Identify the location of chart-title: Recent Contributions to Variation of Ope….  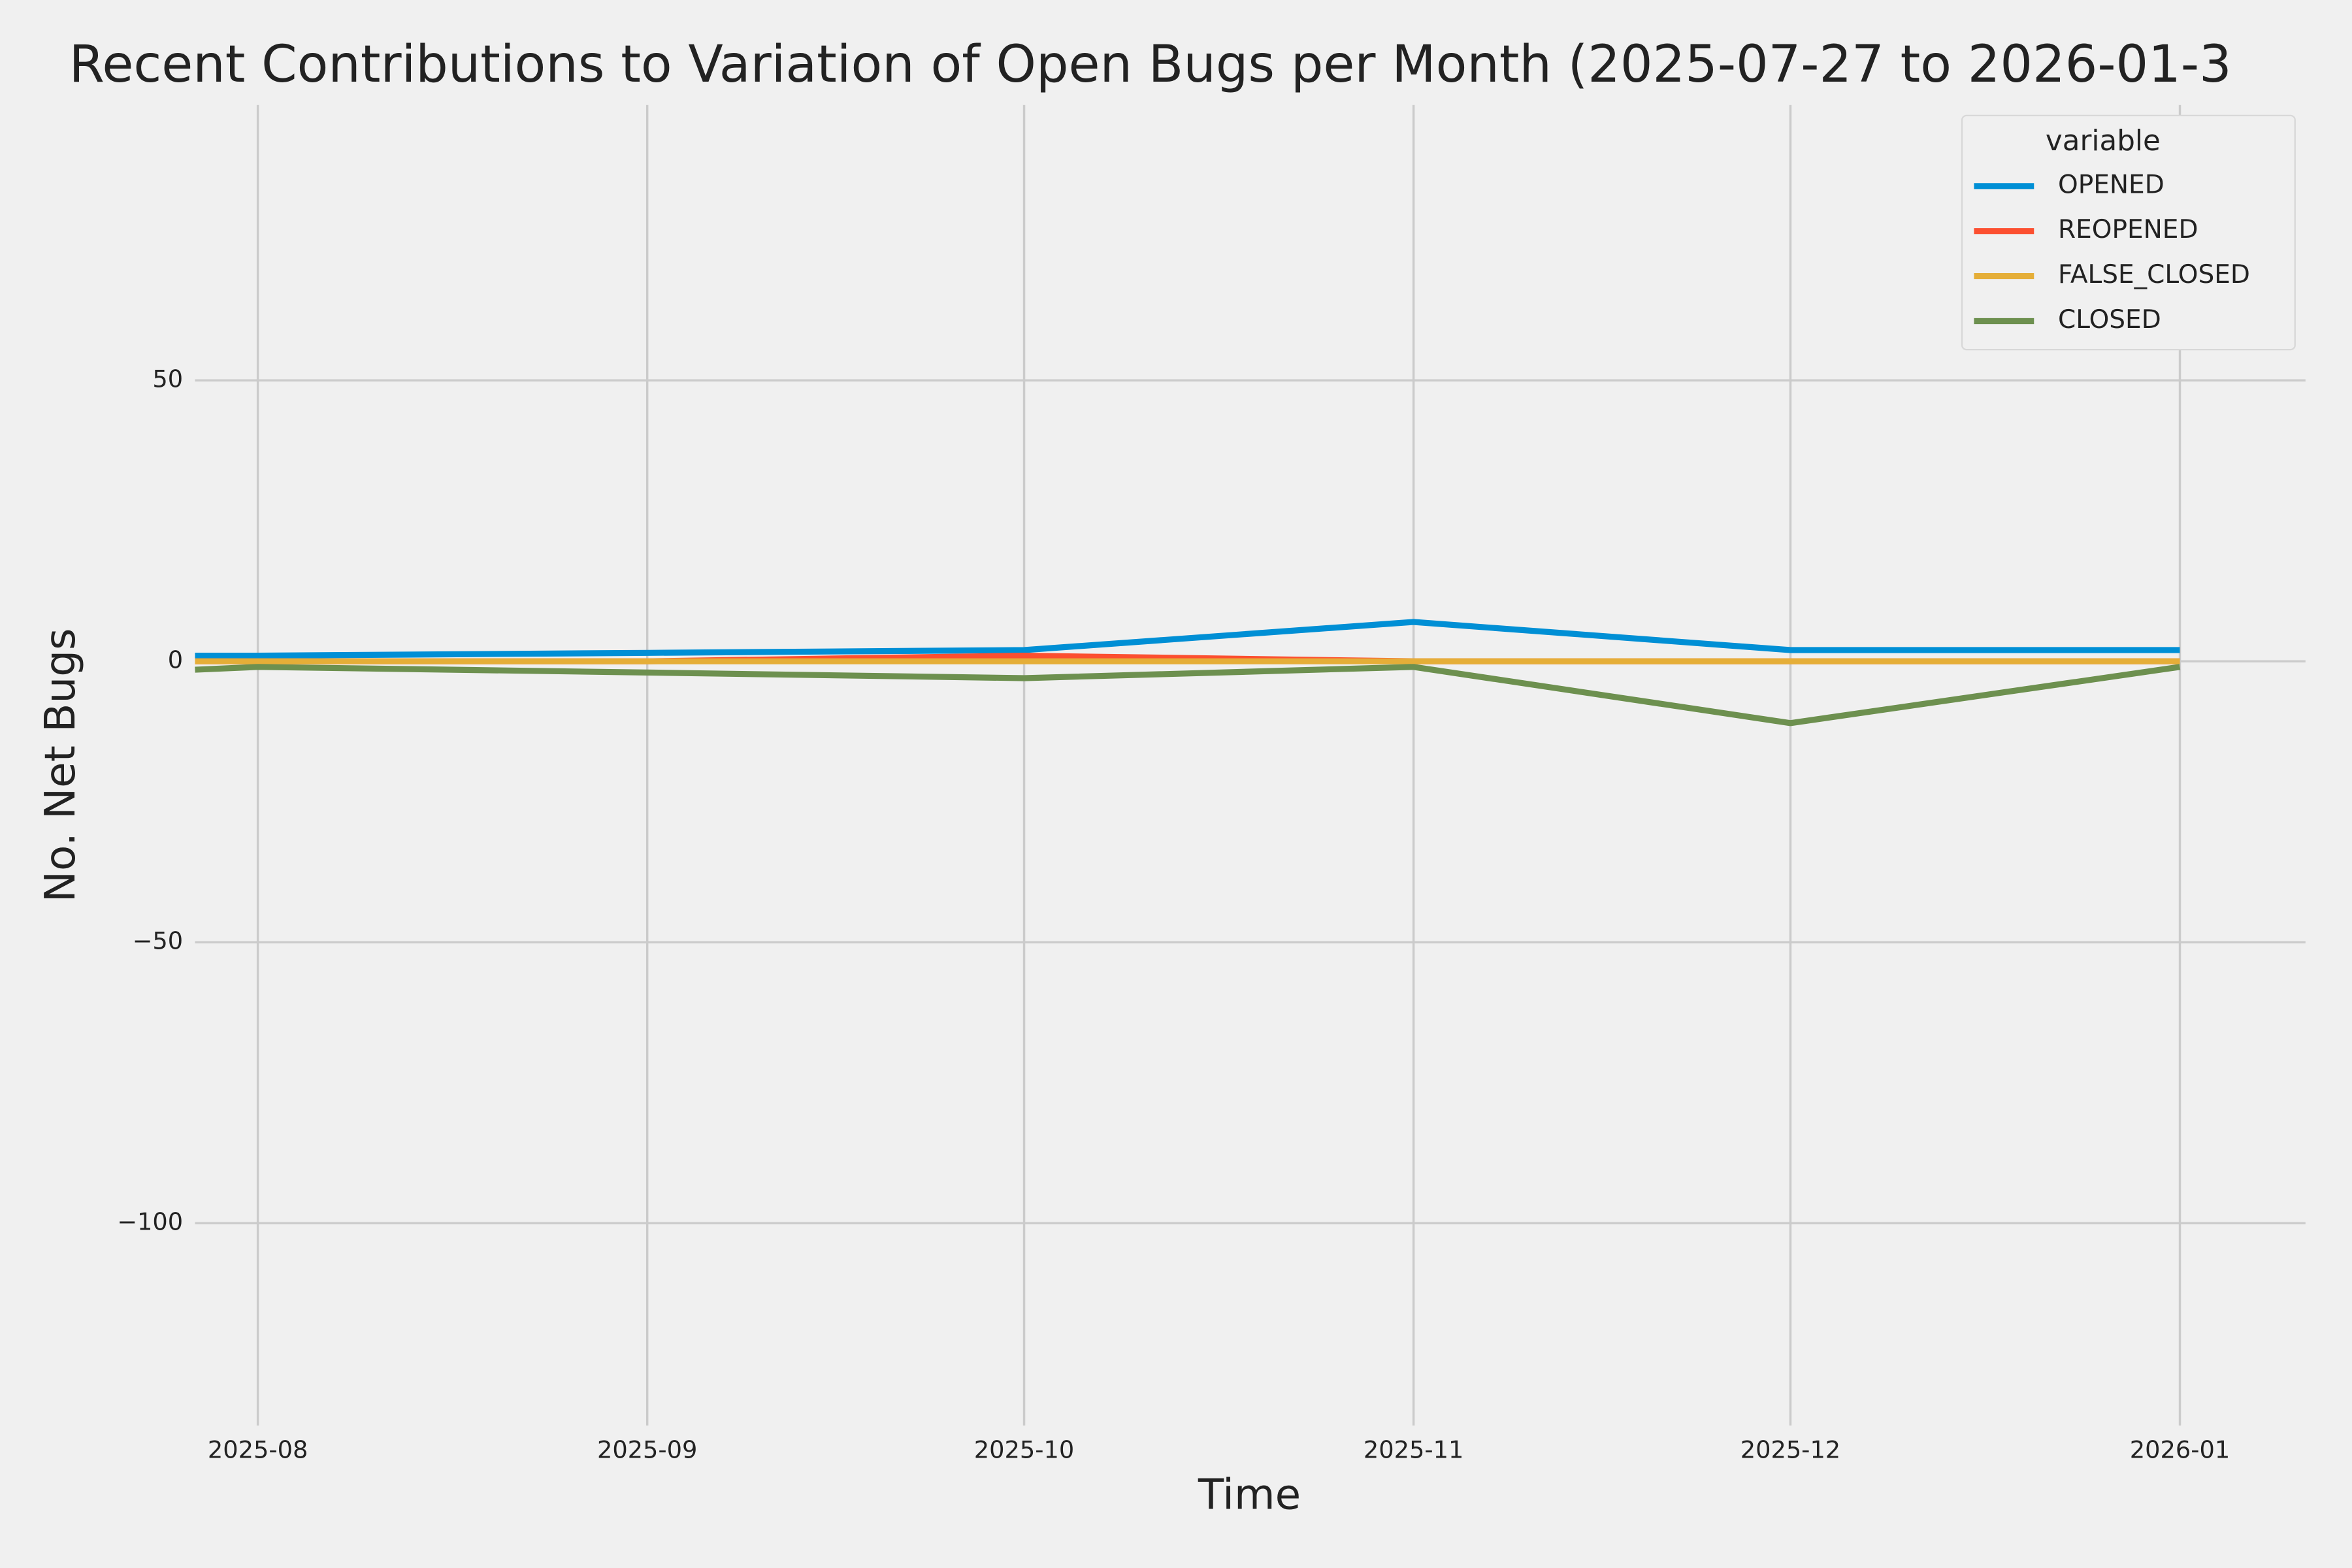
(1150, 64).